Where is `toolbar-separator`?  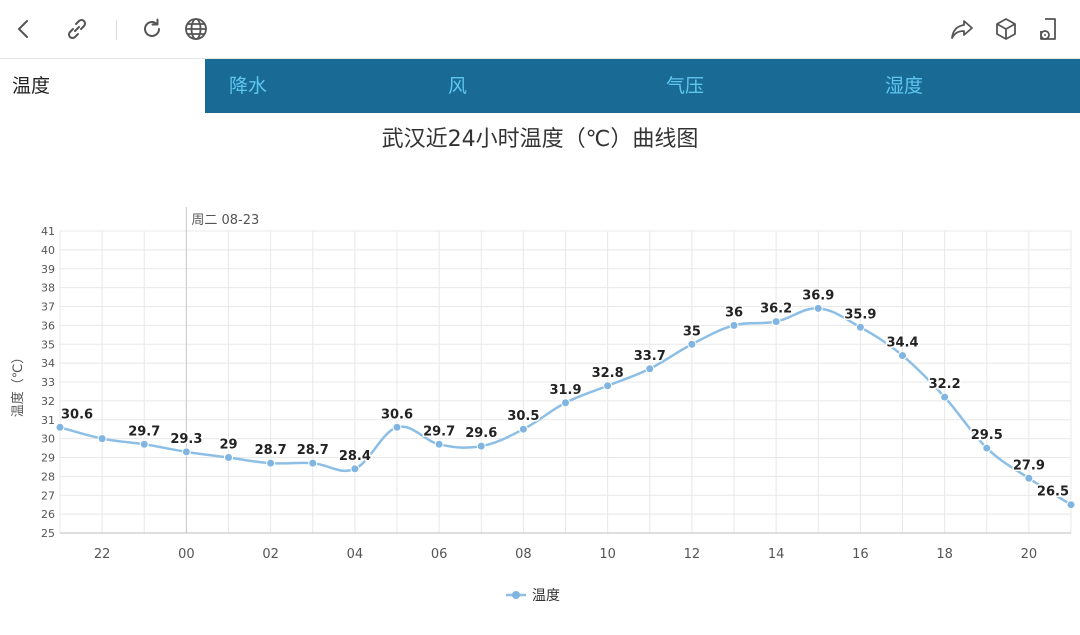 toolbar-separator is located at coordinates (116, 30).